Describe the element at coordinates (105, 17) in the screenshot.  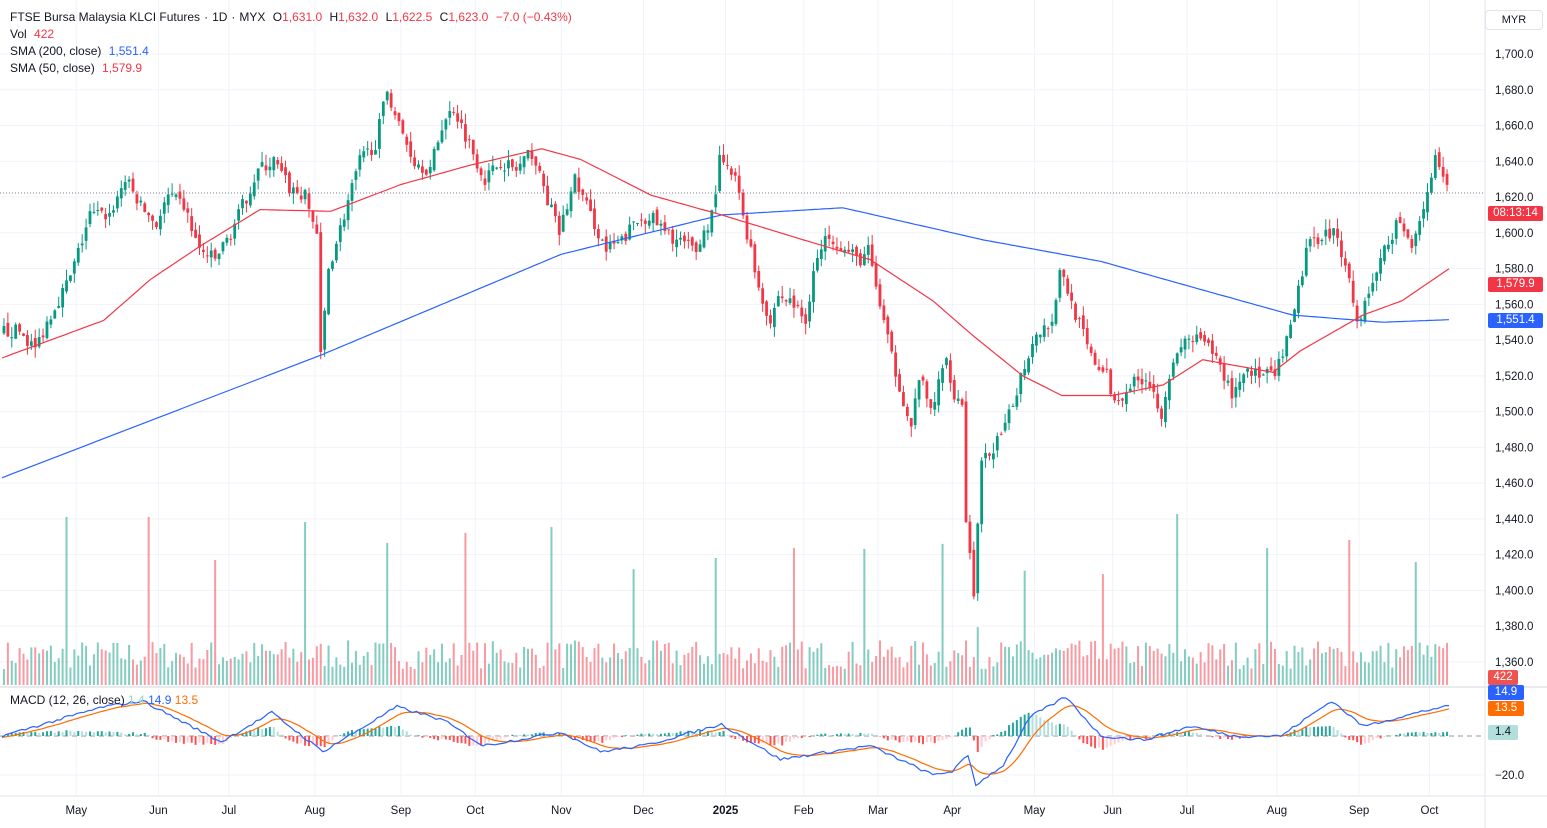
I see `symbol-name: FTSE Bursa Malaysia KLCI Futures` at that location.